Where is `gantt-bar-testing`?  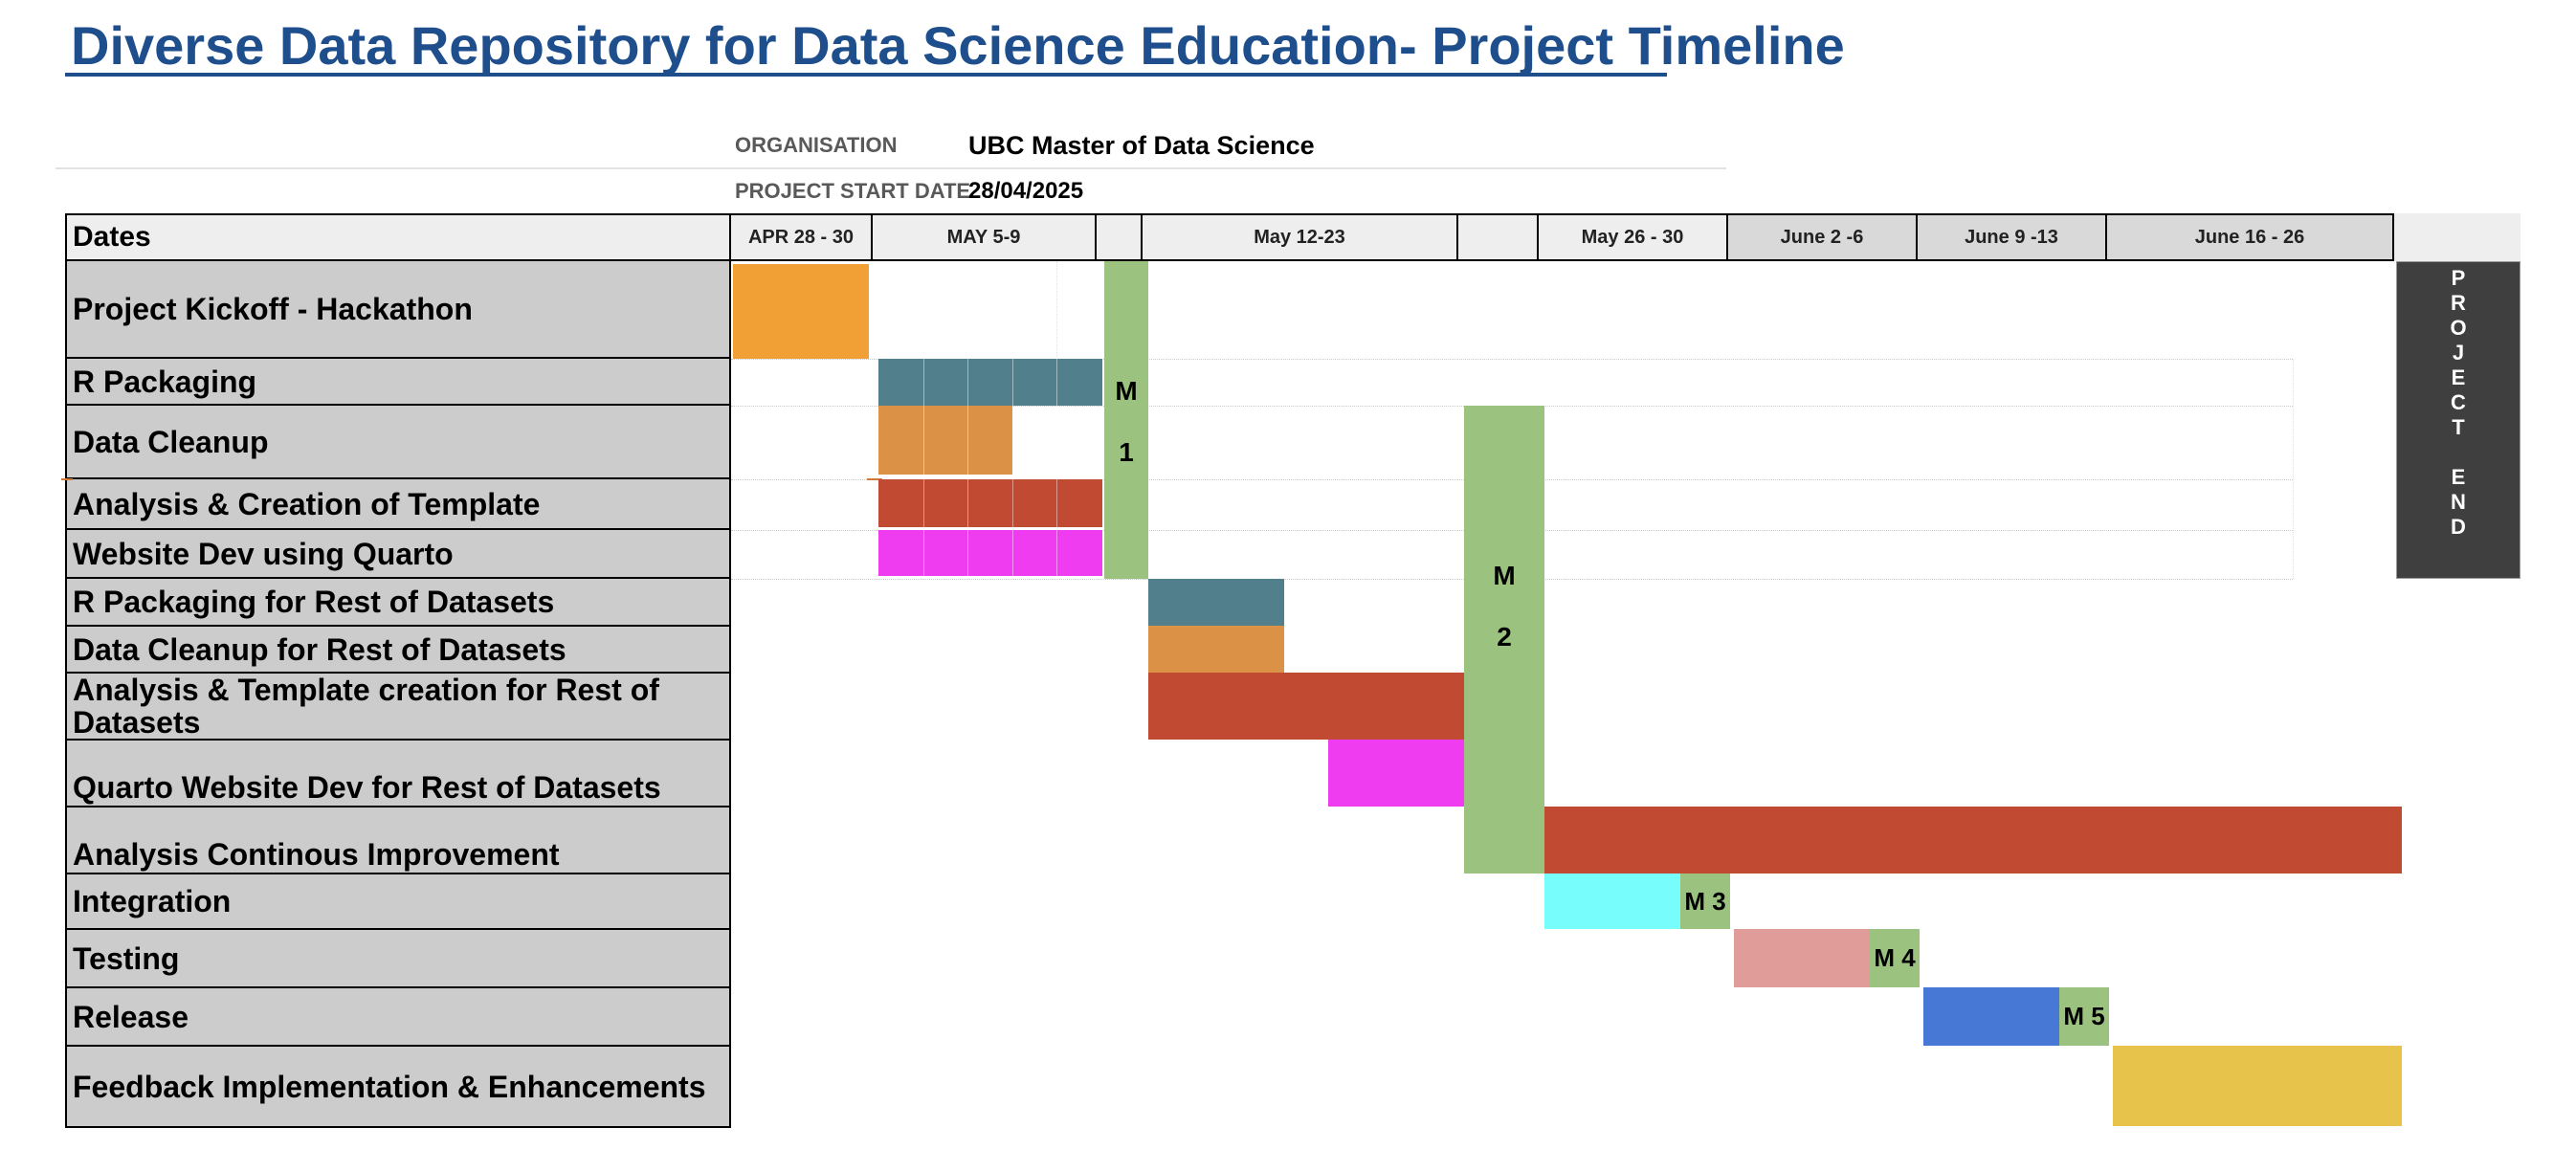
gantt-bar-testing is located at coordinates (1802, 958).